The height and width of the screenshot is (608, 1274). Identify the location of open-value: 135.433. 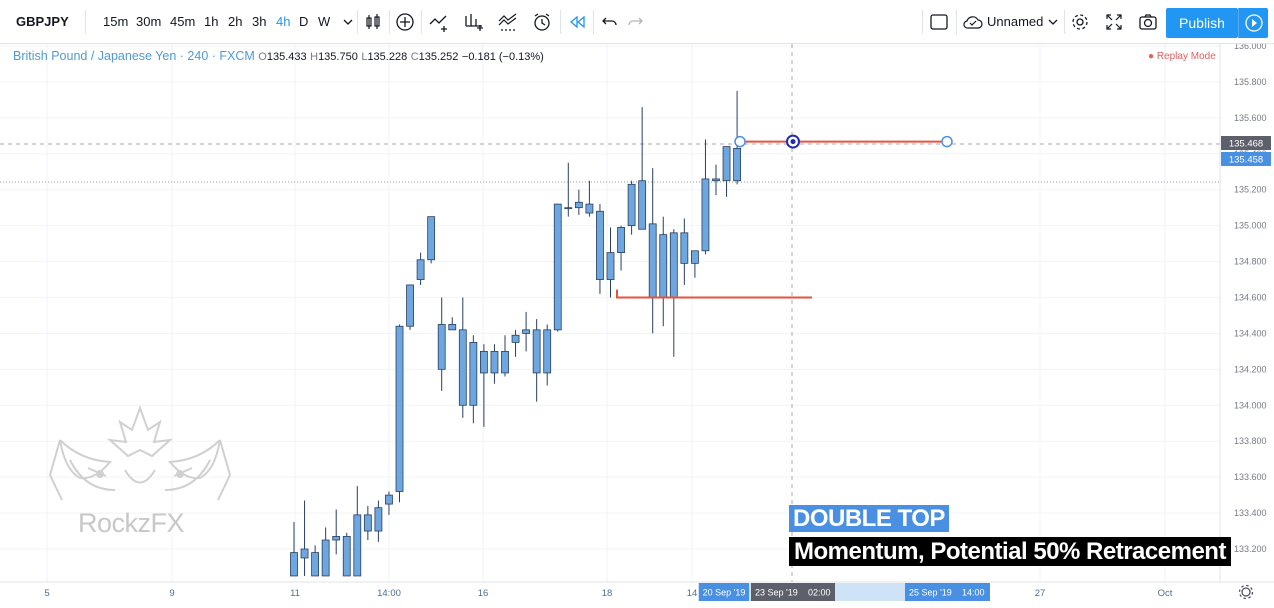
(286, 57).